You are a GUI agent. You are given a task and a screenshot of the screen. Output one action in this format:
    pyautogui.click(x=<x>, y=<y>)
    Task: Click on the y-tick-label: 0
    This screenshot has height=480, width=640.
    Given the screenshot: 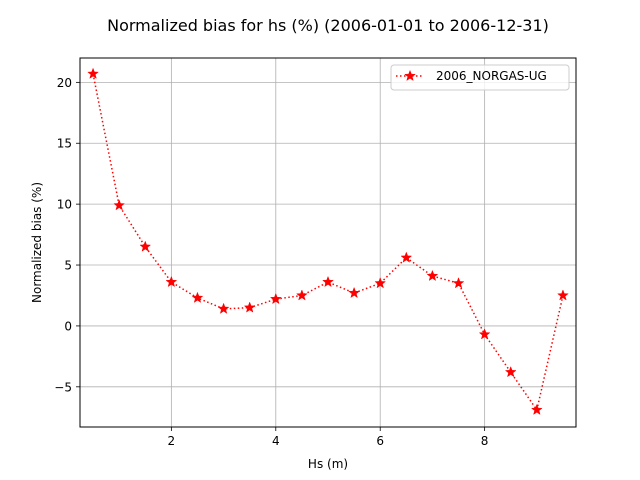 What is the action you would take?
    pyautogui.click(x=68, y=326)
    